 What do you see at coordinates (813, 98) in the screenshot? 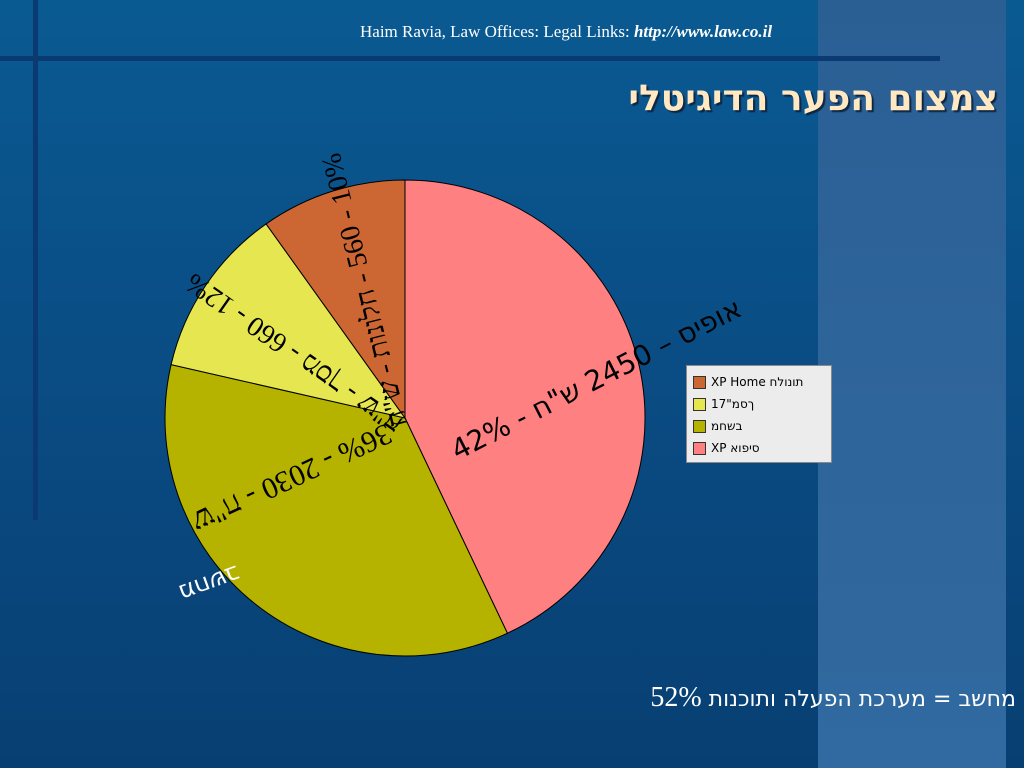
I see `slide-title: צמצום הפער הדיגיטלי` at bounding box center [813, 98].